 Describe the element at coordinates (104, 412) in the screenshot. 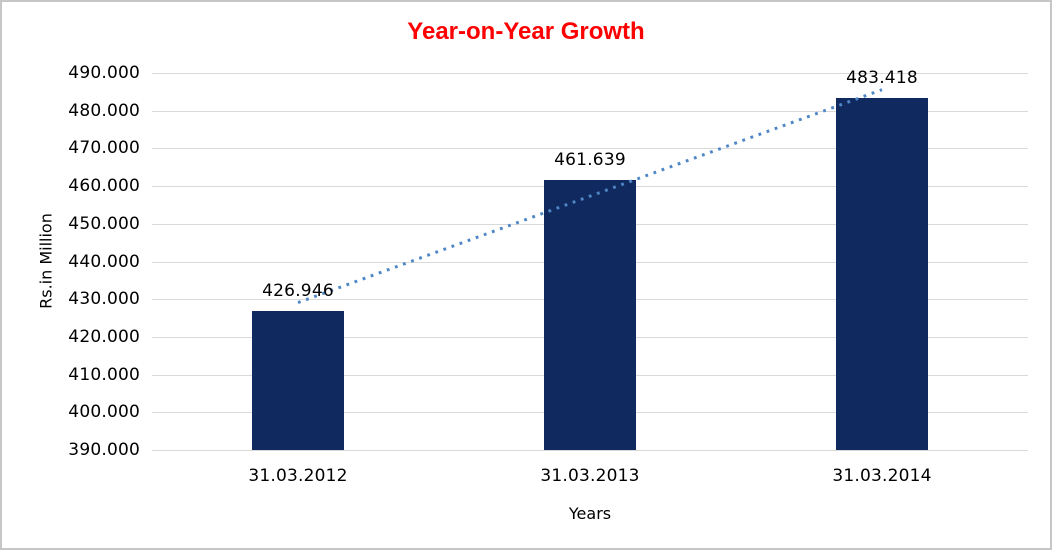

I see `y-tick-label: 400.000` at that location.